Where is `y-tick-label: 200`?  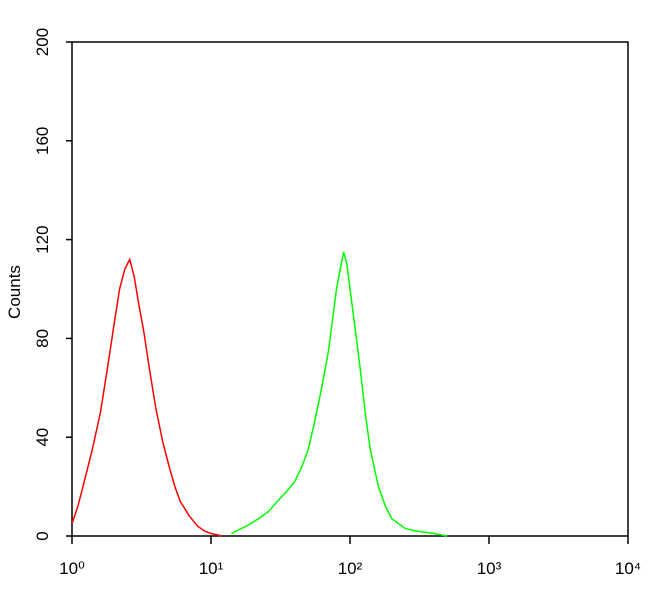 y-tick-label: 200 is located at coordinates (42, 42).